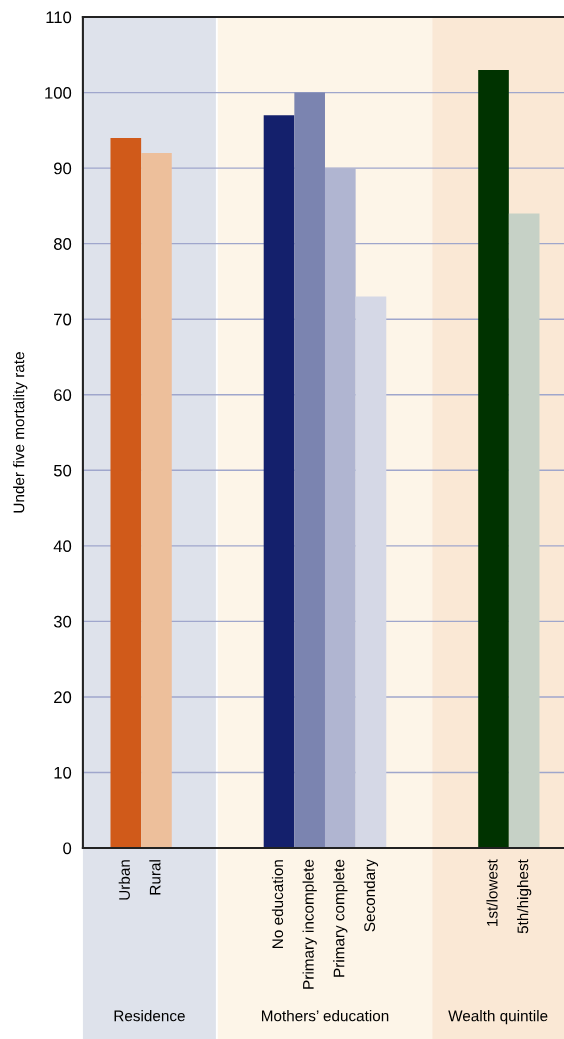 This screenshot has width=564, height=1039. I want to click on y-tick-label: 100, so click(58, 92).